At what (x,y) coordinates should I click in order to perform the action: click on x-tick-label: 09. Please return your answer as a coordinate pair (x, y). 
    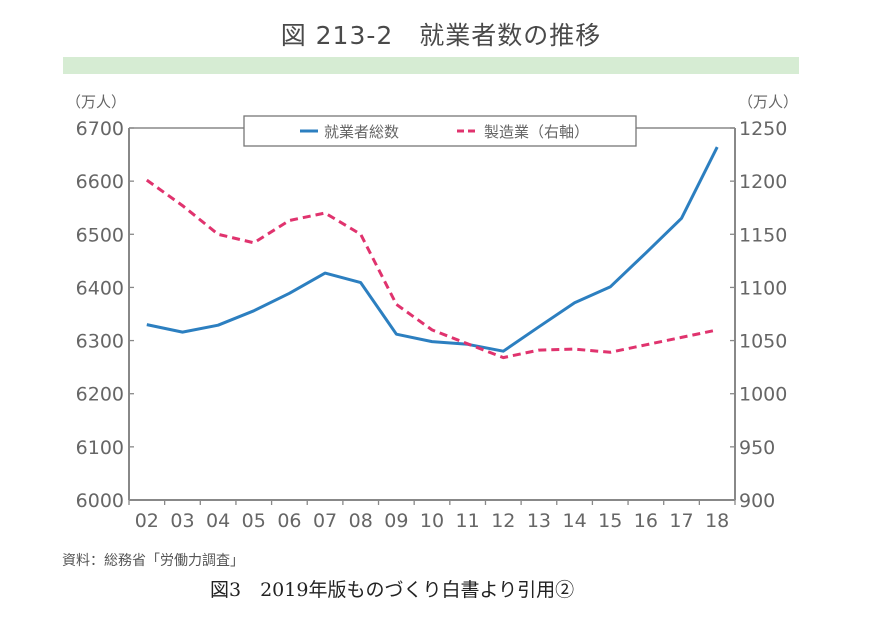
    Looking at the image, I should click on (396, 521).